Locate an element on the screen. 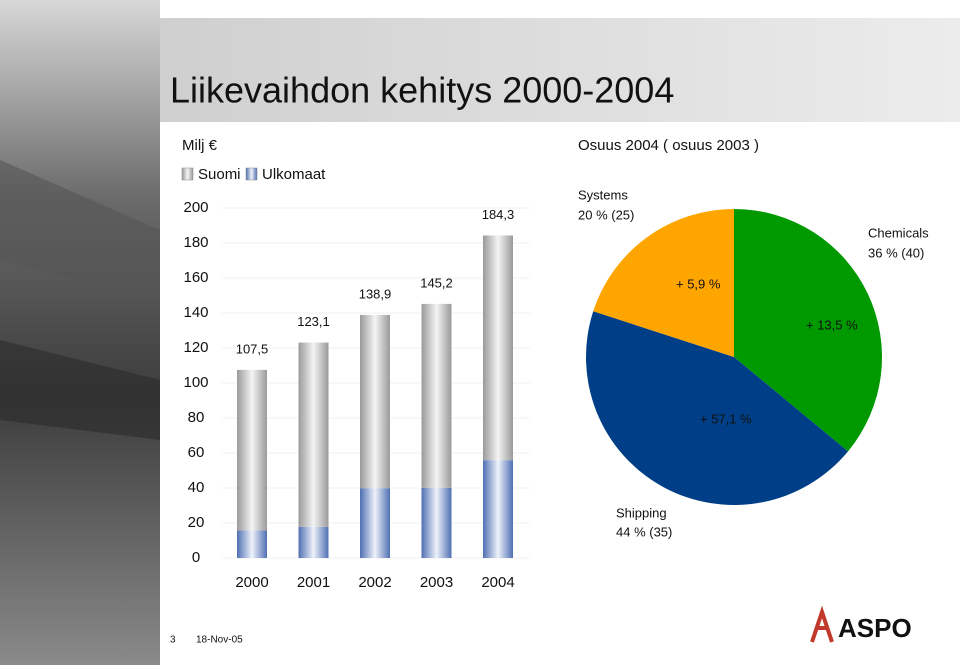 This screenshot has width=960, height=665. total-label: 138,9 is located at coordinates (375, 293).